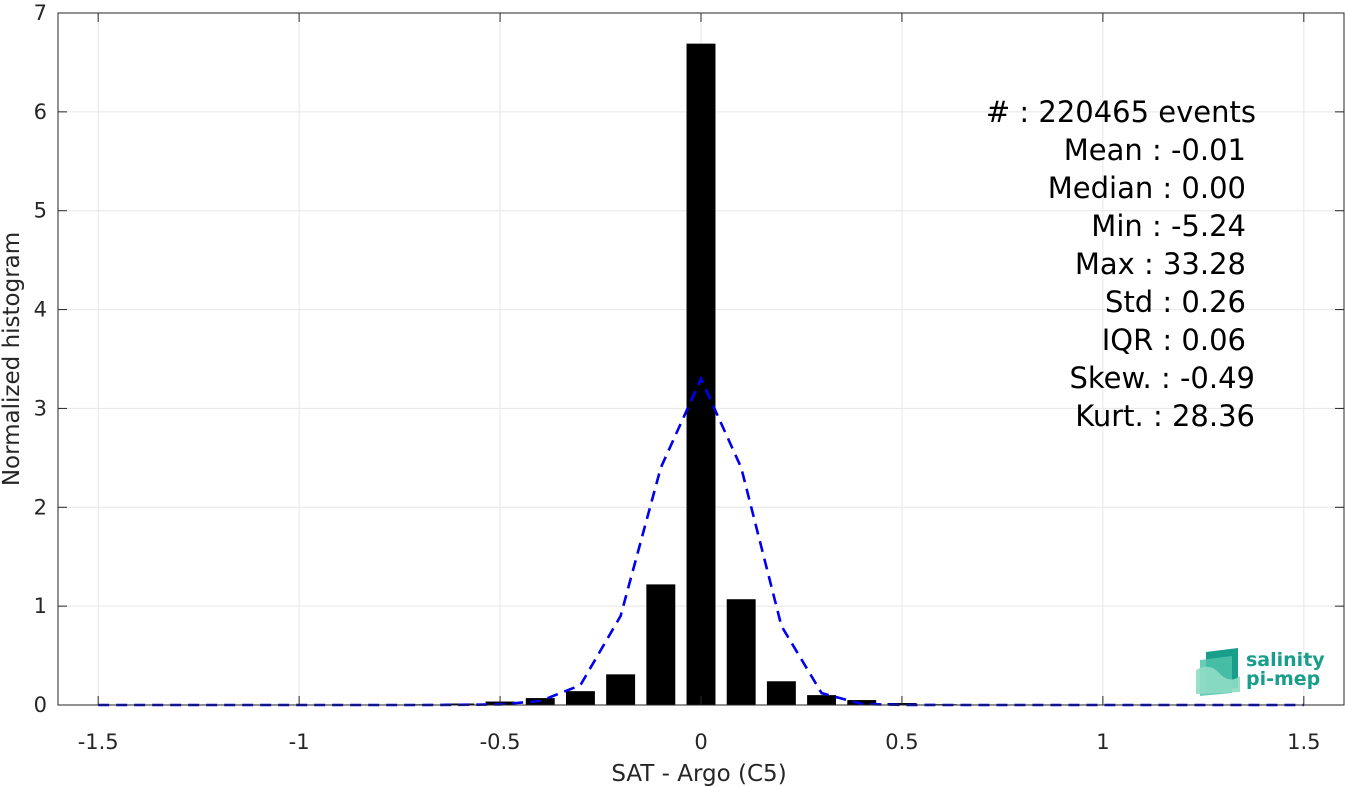 This screenshot has width=1345, height=787. What do you see at coordinates (40, 705) in the screenshot?
I see `y-tick-label: 0` at bounding box center [40, 705].